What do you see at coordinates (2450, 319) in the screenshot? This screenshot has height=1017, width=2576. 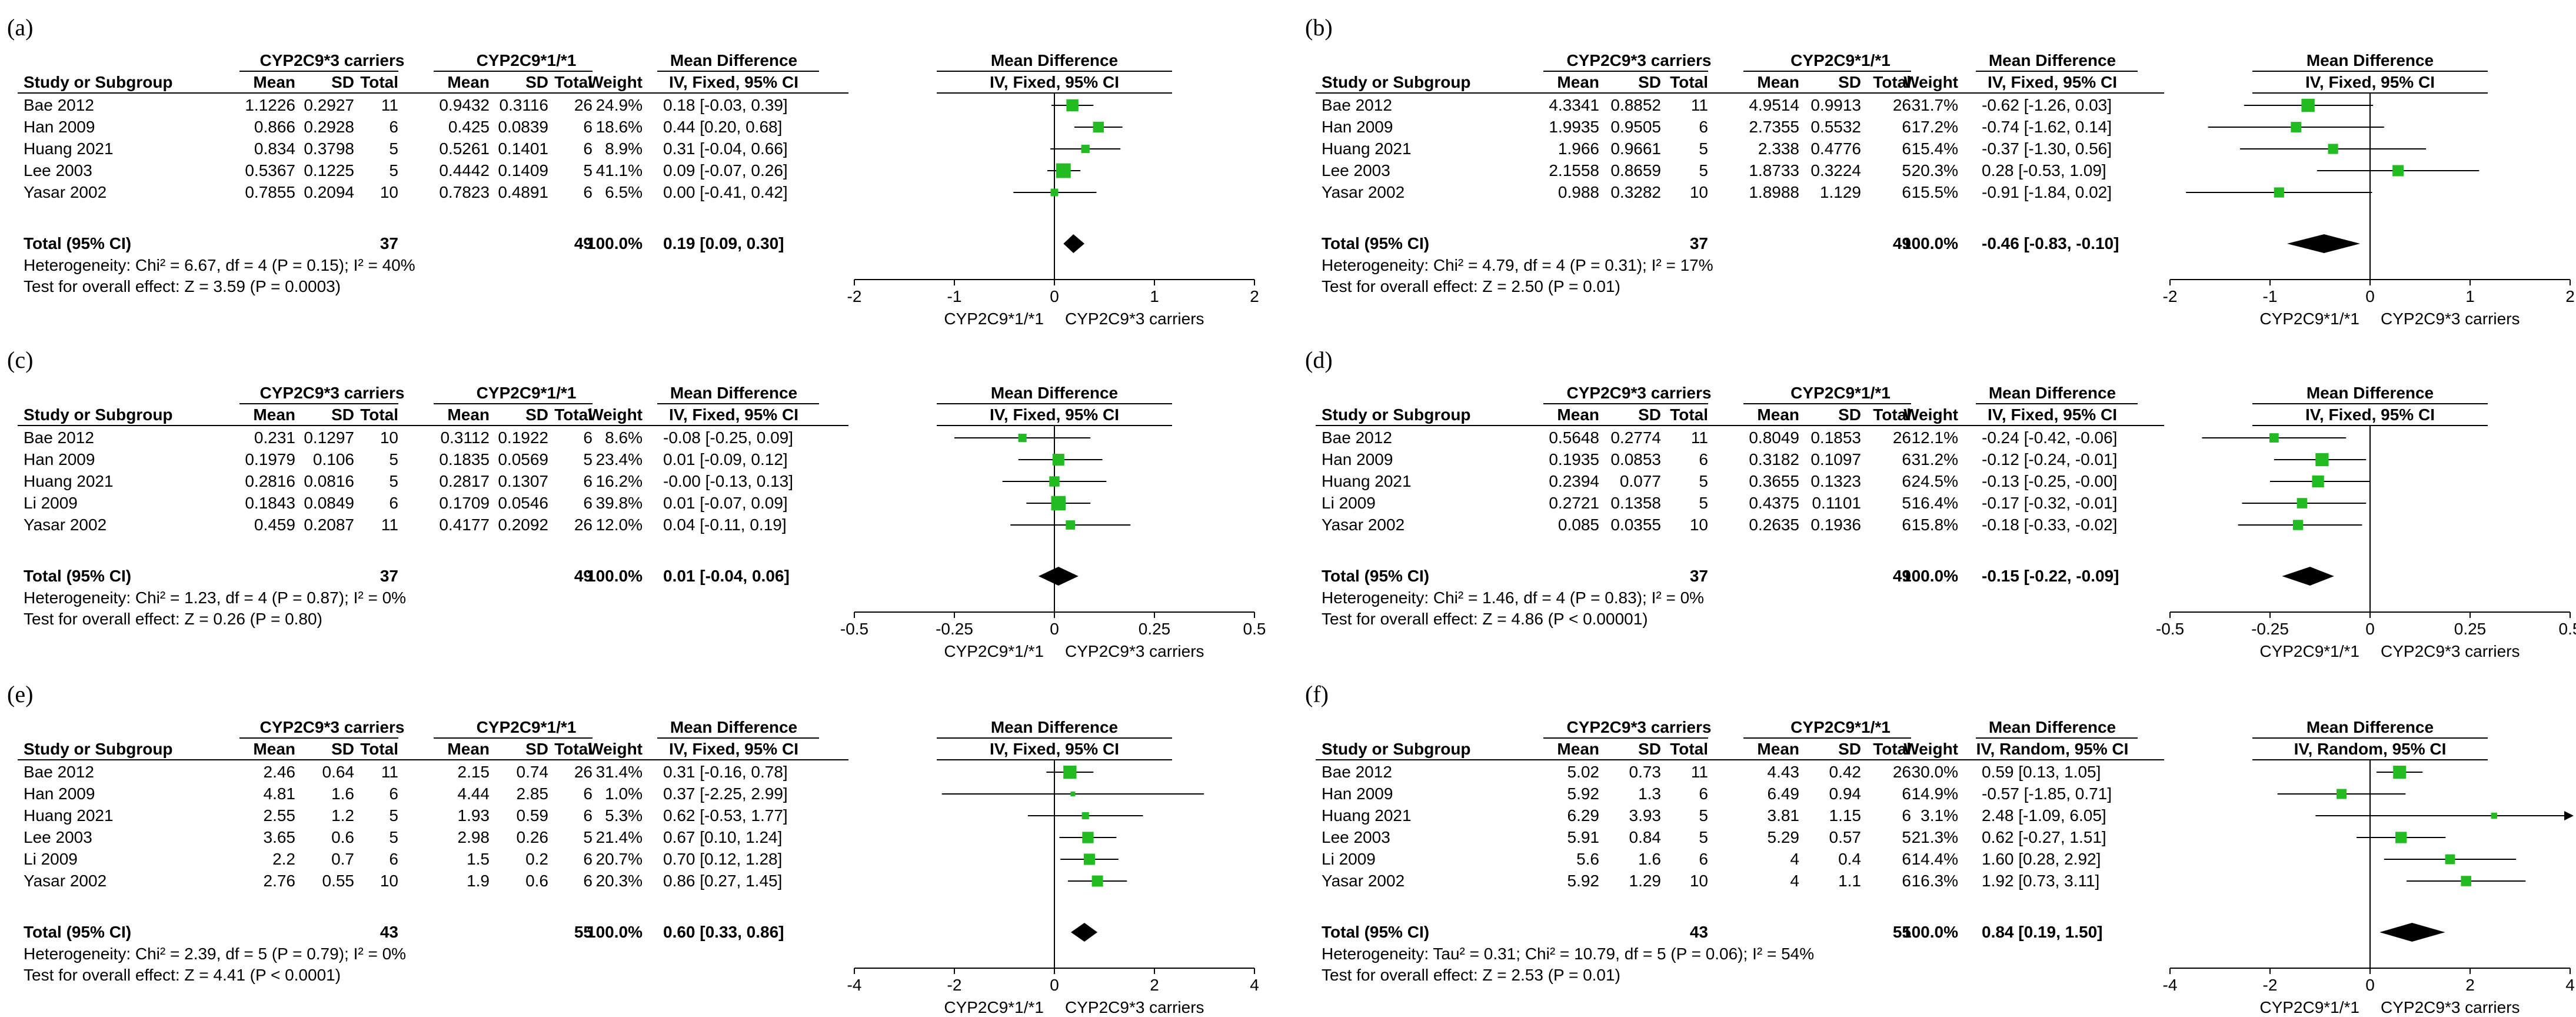 I see `favours-right-label: CYP2C9*3 carriers` at bounding box center [2450, 319].